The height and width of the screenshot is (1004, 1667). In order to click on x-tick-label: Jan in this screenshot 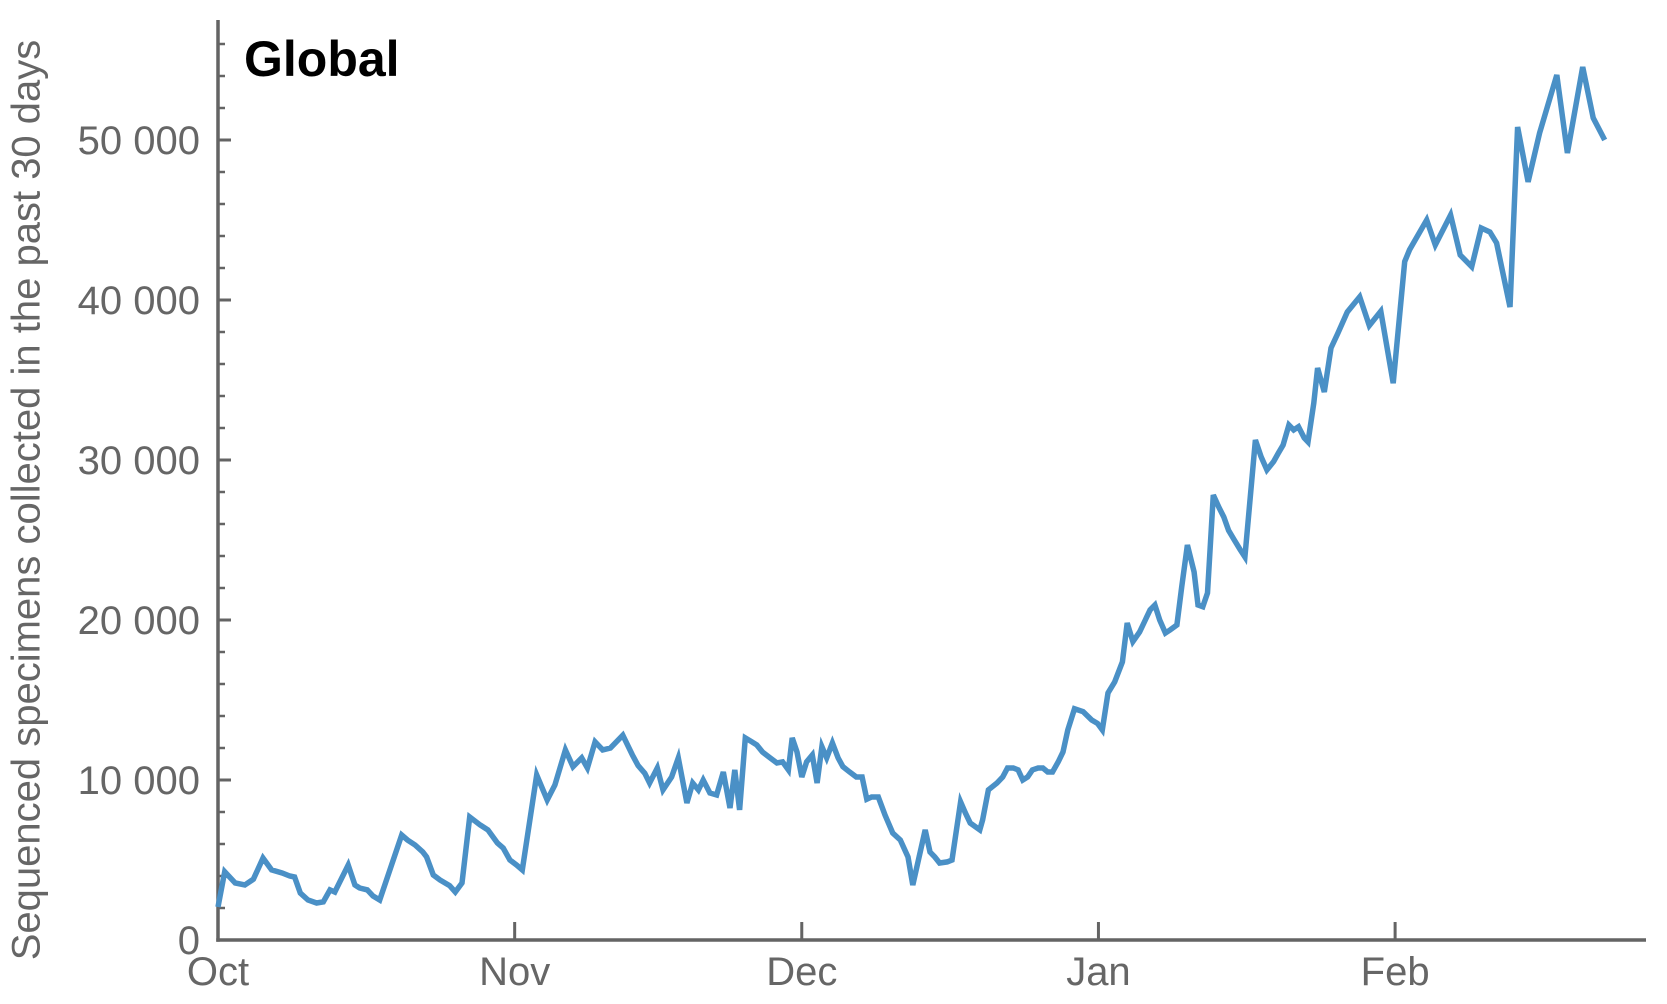, I will do `click(1098, 972)`.